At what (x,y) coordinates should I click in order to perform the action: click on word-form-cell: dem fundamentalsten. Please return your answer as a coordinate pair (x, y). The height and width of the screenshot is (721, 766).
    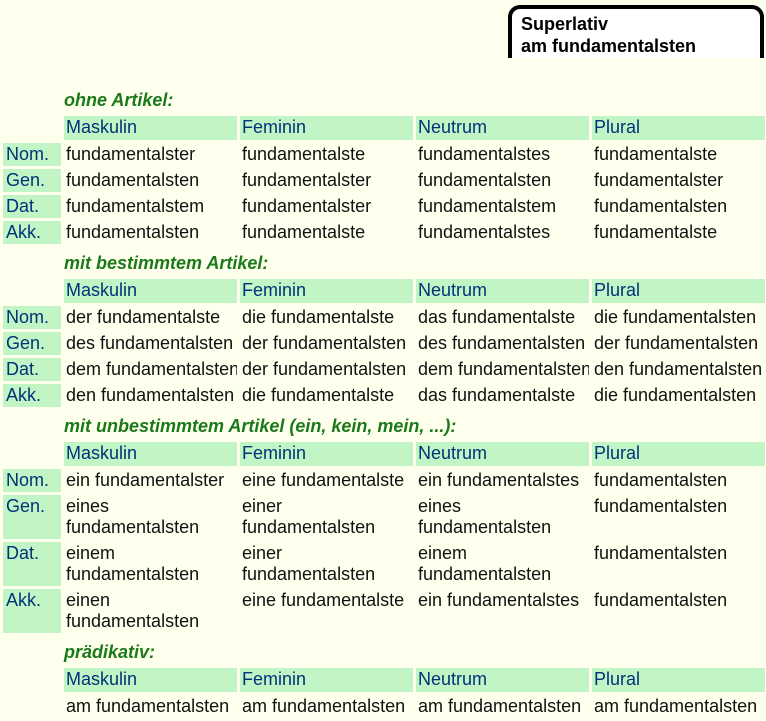
    Looking at the image, I should click on (151, 369).